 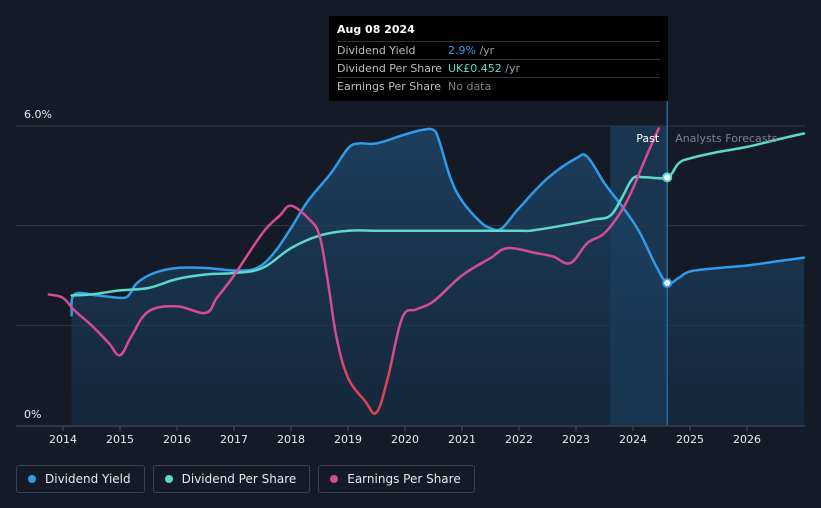 I want to click on tooltip-row-dividend-yield: Dividend Yield 2.9% /yr, so click(x=498, y=50).